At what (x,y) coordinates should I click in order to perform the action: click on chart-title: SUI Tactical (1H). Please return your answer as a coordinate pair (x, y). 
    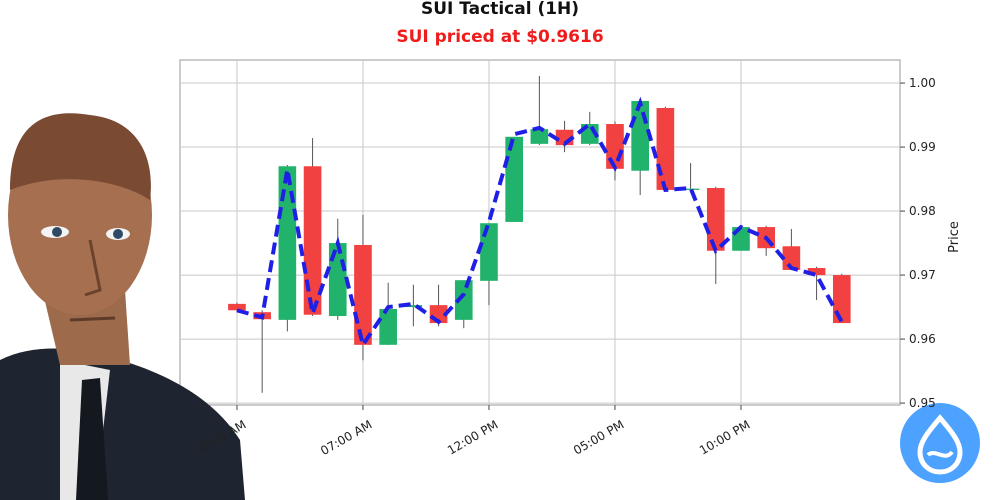
    Looking at the image, I should click on (500, 9).